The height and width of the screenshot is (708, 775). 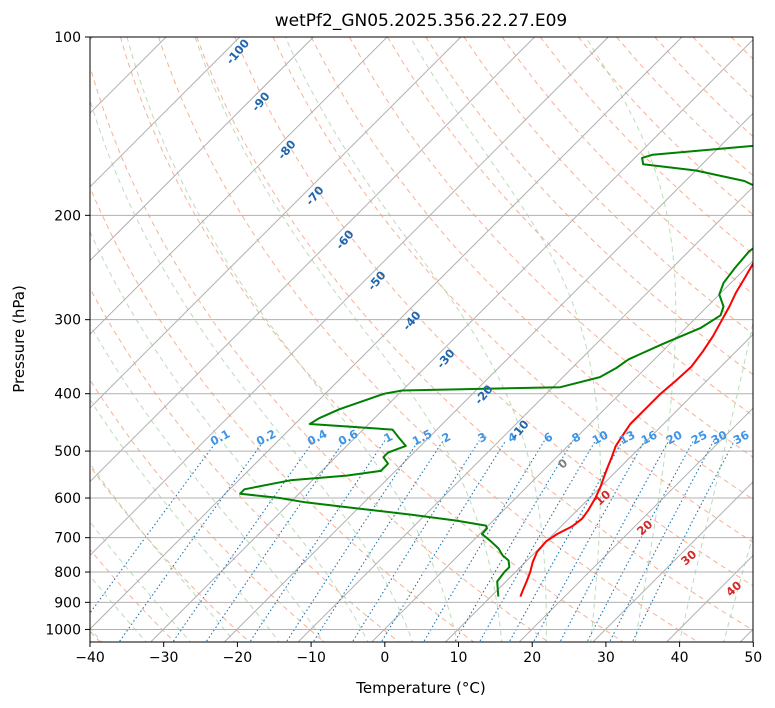 What do you see at coordinates (600, 438) in the screenshot?
I see `mixing-ratio-label: 10` at bounding box center [600, 438].